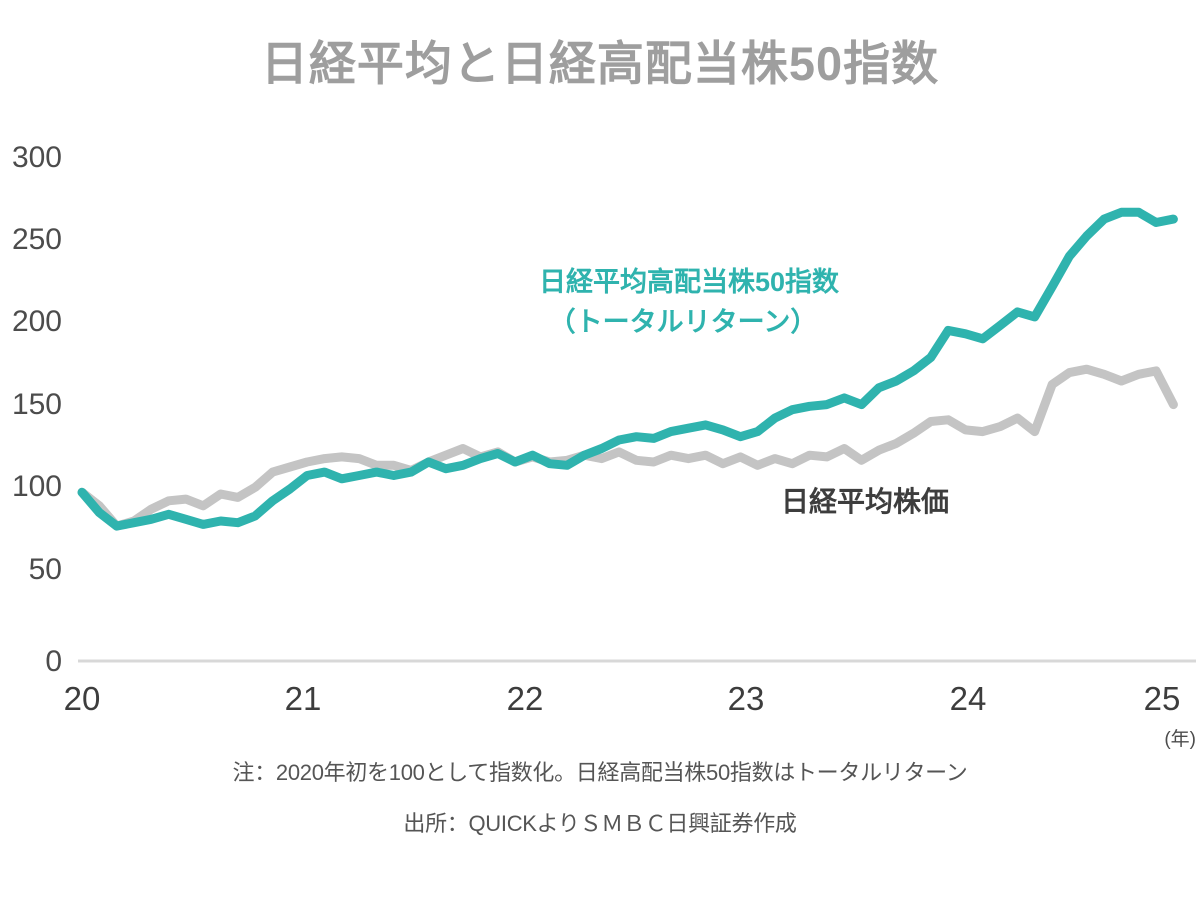 Image resolution: width=1200 pixels, height=908 pixels. I want to click on series-label-high-dividend-line1: 日経平均高配当株50指数, so click(689, 281).